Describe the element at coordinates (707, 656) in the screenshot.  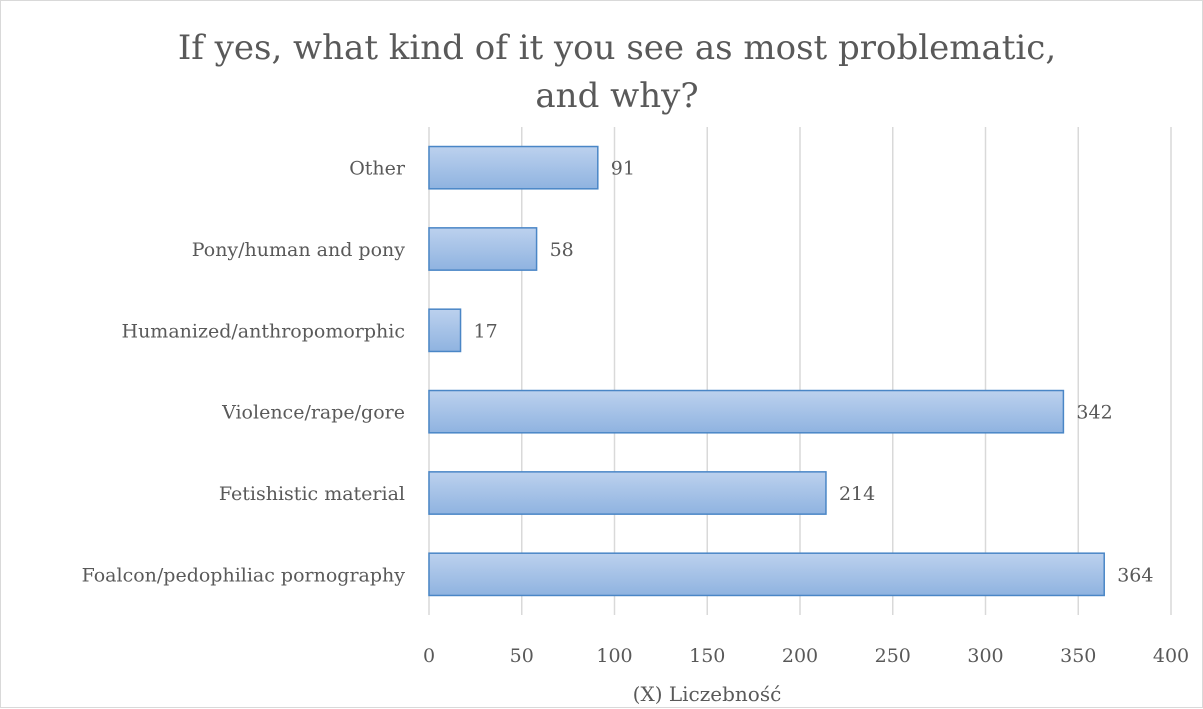
I see `x-tick-label: 150` at that location.